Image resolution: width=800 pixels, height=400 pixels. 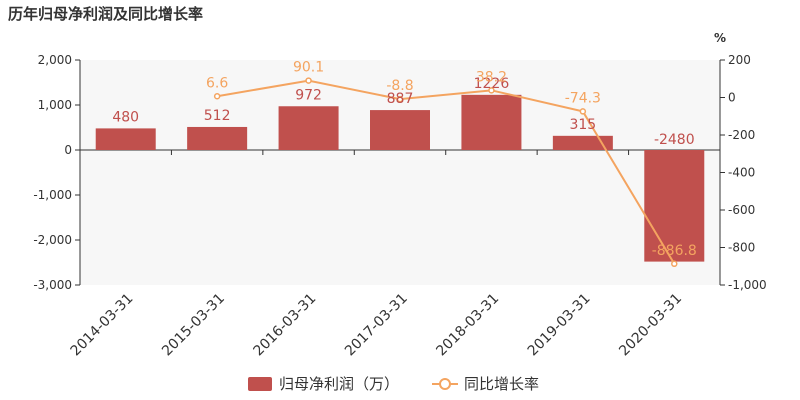 What do you see at coordinates (217, 83) in the screenshot?
I see `line-data-label: 6.6` at bounding box center [217, 83].